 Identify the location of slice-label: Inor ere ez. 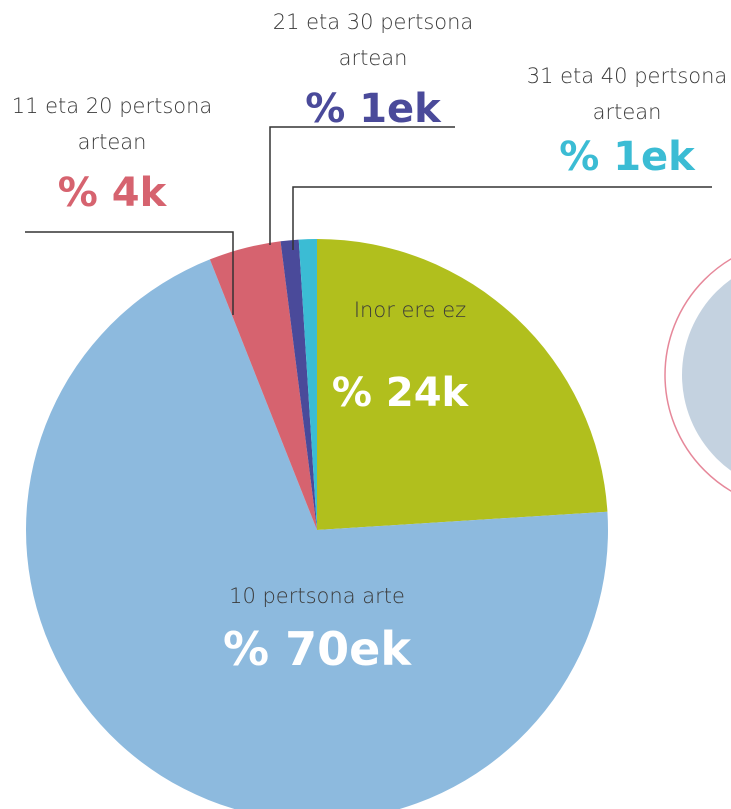
(410, 310).